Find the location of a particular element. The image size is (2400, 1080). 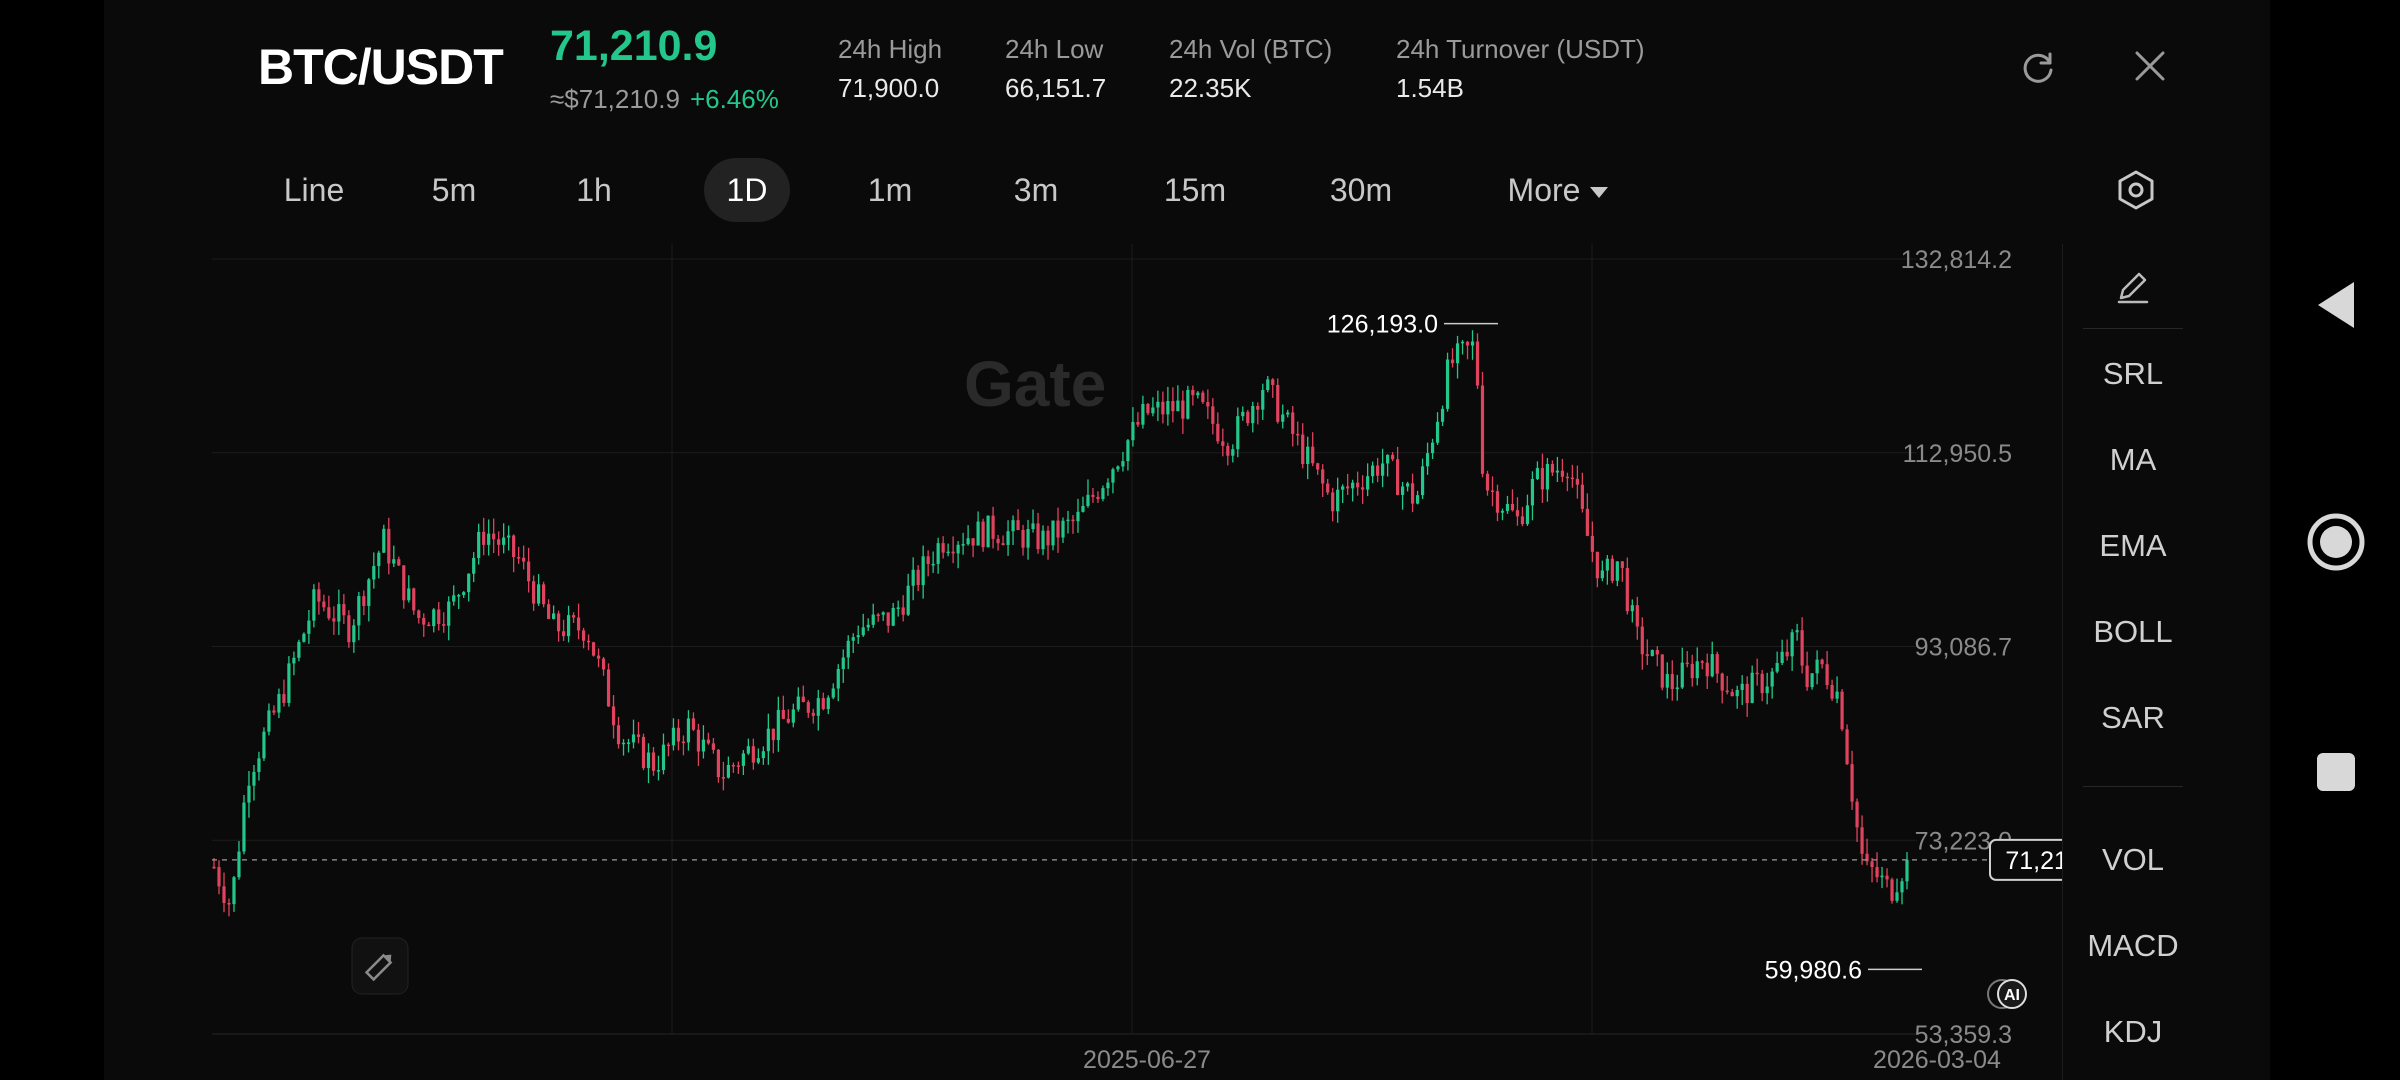

indicator-ema: EMA is located at coordinates (2133, 545).